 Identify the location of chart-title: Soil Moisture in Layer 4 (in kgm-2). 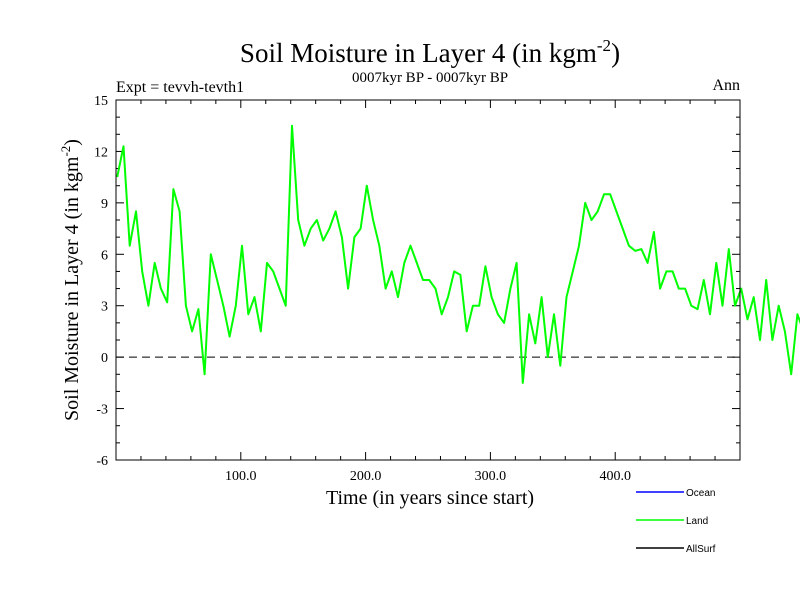
(430, 52).